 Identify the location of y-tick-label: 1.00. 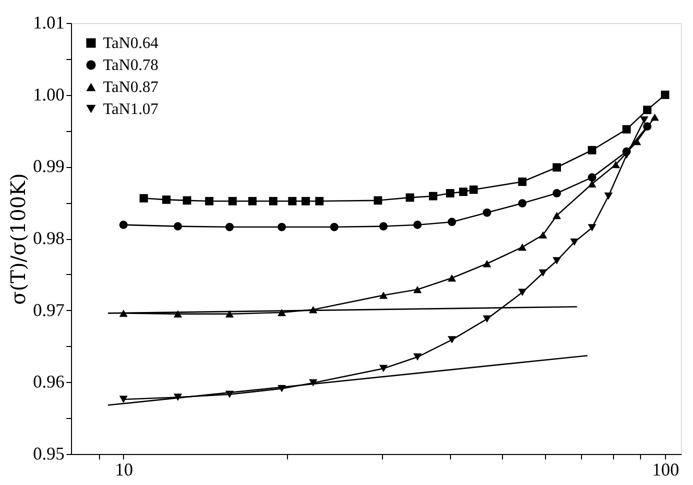
(48, 94).